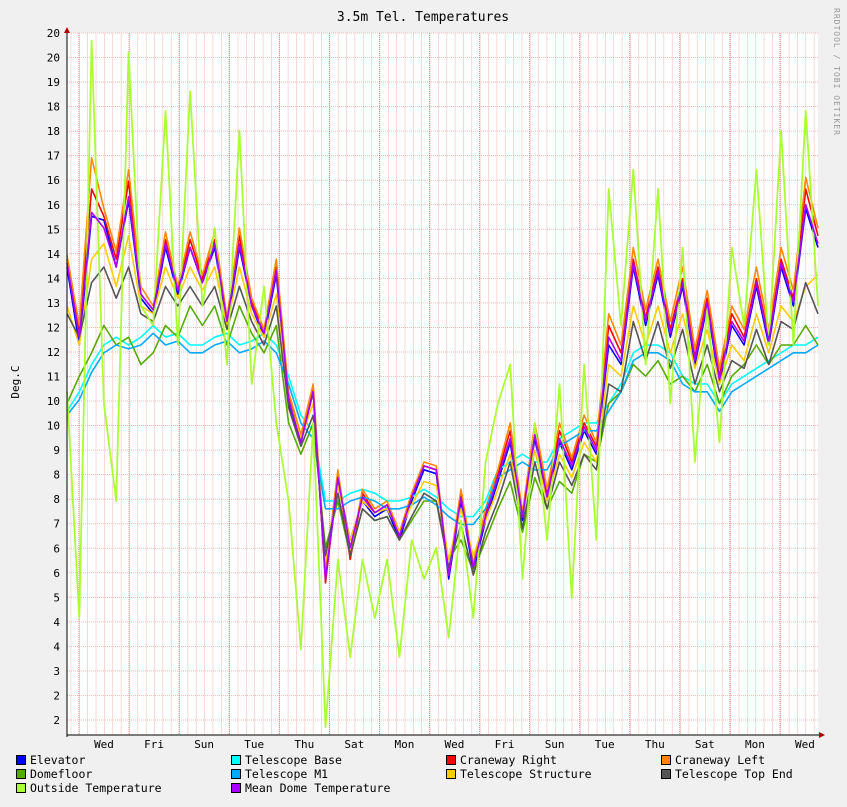  What do you see at coordinates (720, 760) in the screenshot?
I see `legend-label: Craneway Left` at bounding box center [720, 760].